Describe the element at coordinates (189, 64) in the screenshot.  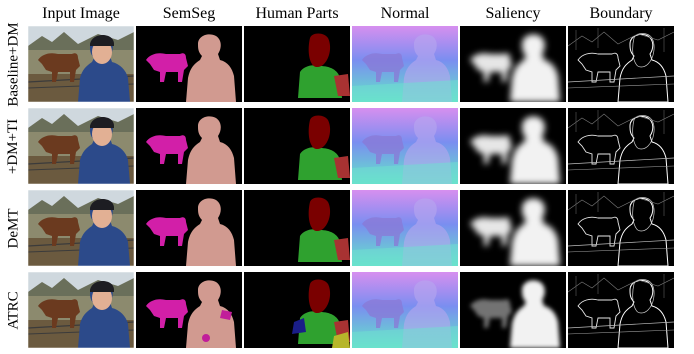
I see `result-image-baseline-dm-semseg` at that location.